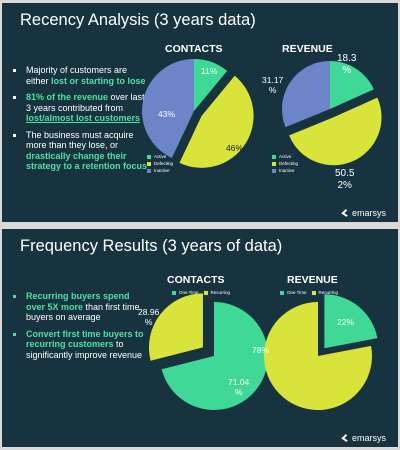  Describe the element at coordinates (261, 350) in the screenshot. I see `data-label: 78%` at that location.